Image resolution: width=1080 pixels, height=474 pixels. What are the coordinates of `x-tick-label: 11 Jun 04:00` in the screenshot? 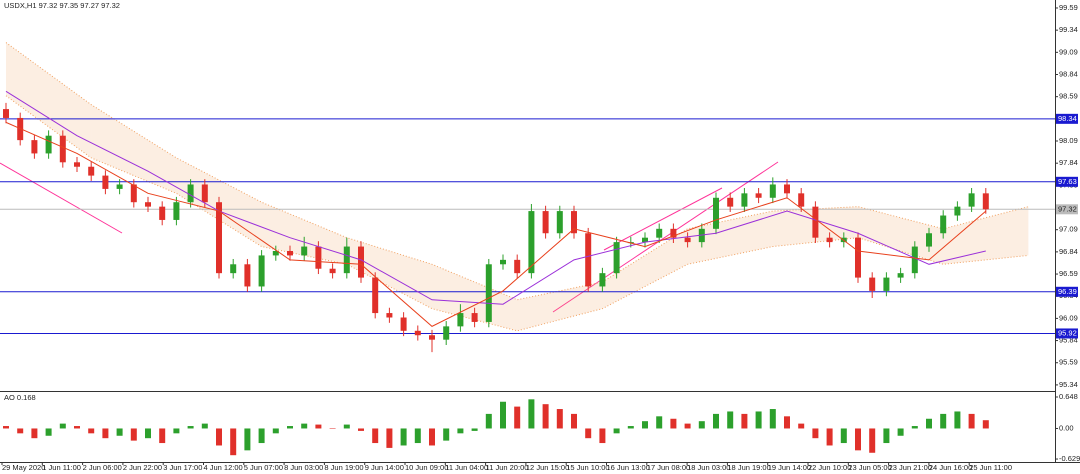 It's located at (466, 467).